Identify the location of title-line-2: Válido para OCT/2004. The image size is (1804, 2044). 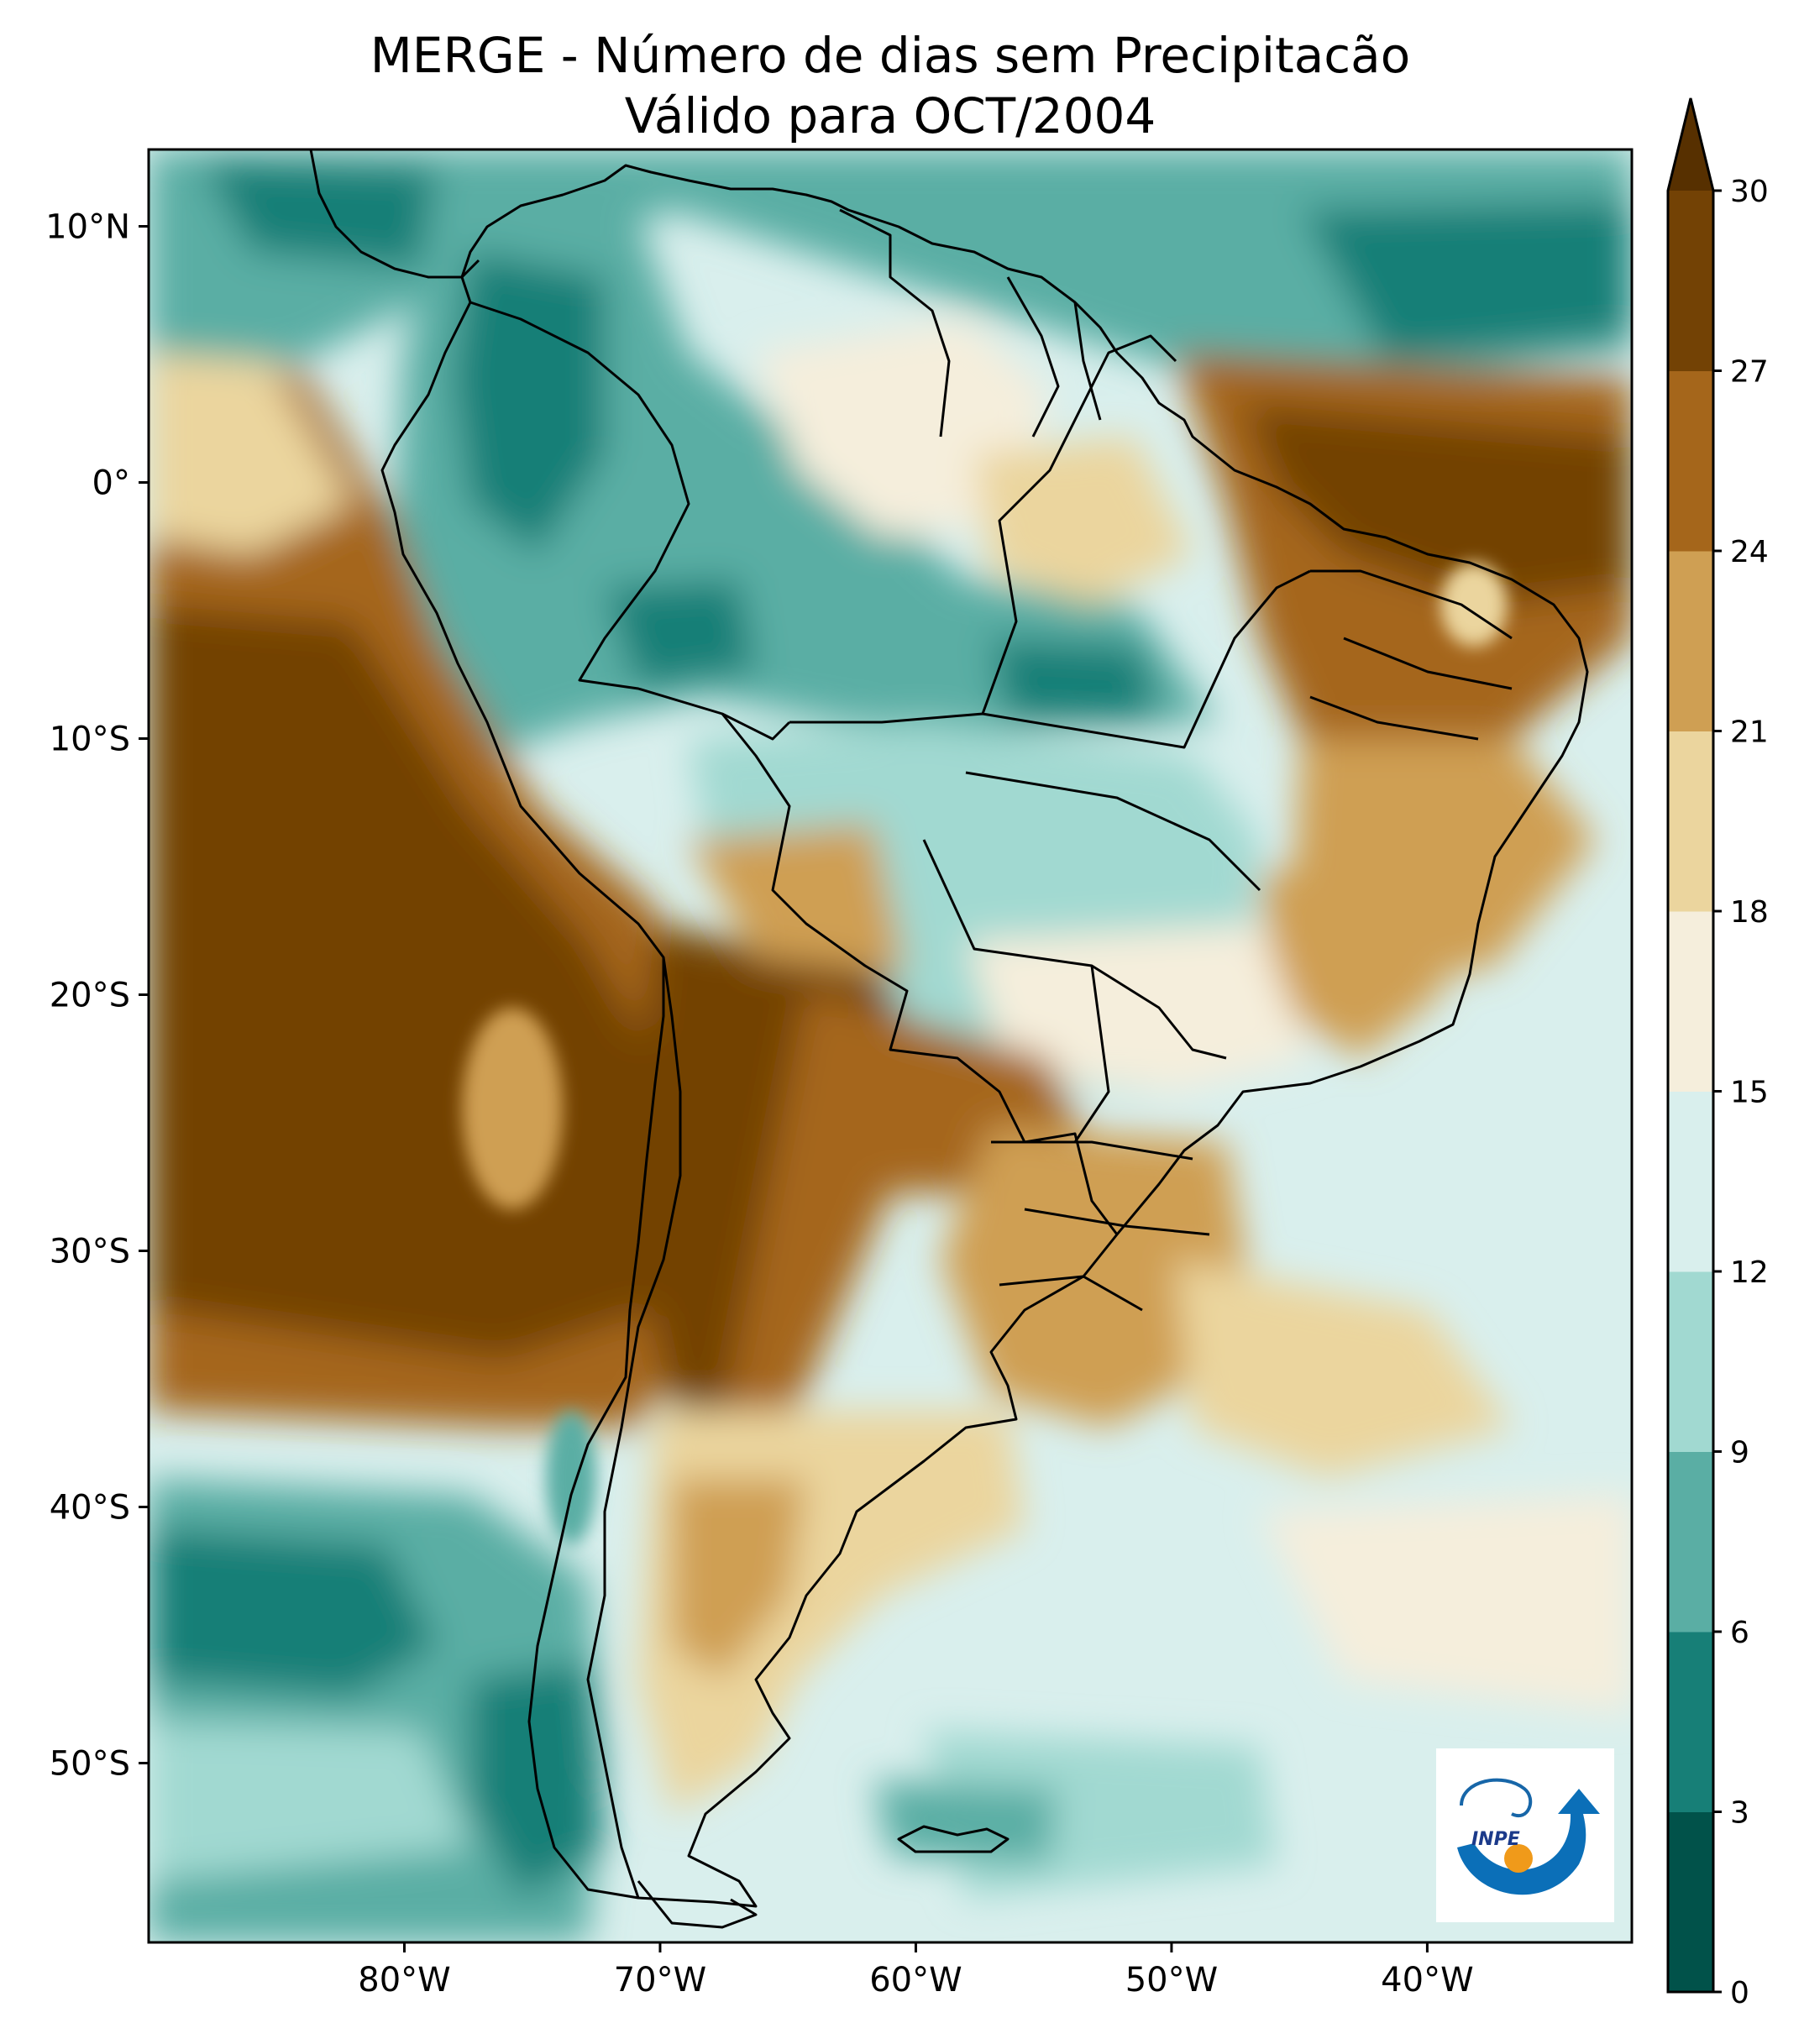
(890, 115).